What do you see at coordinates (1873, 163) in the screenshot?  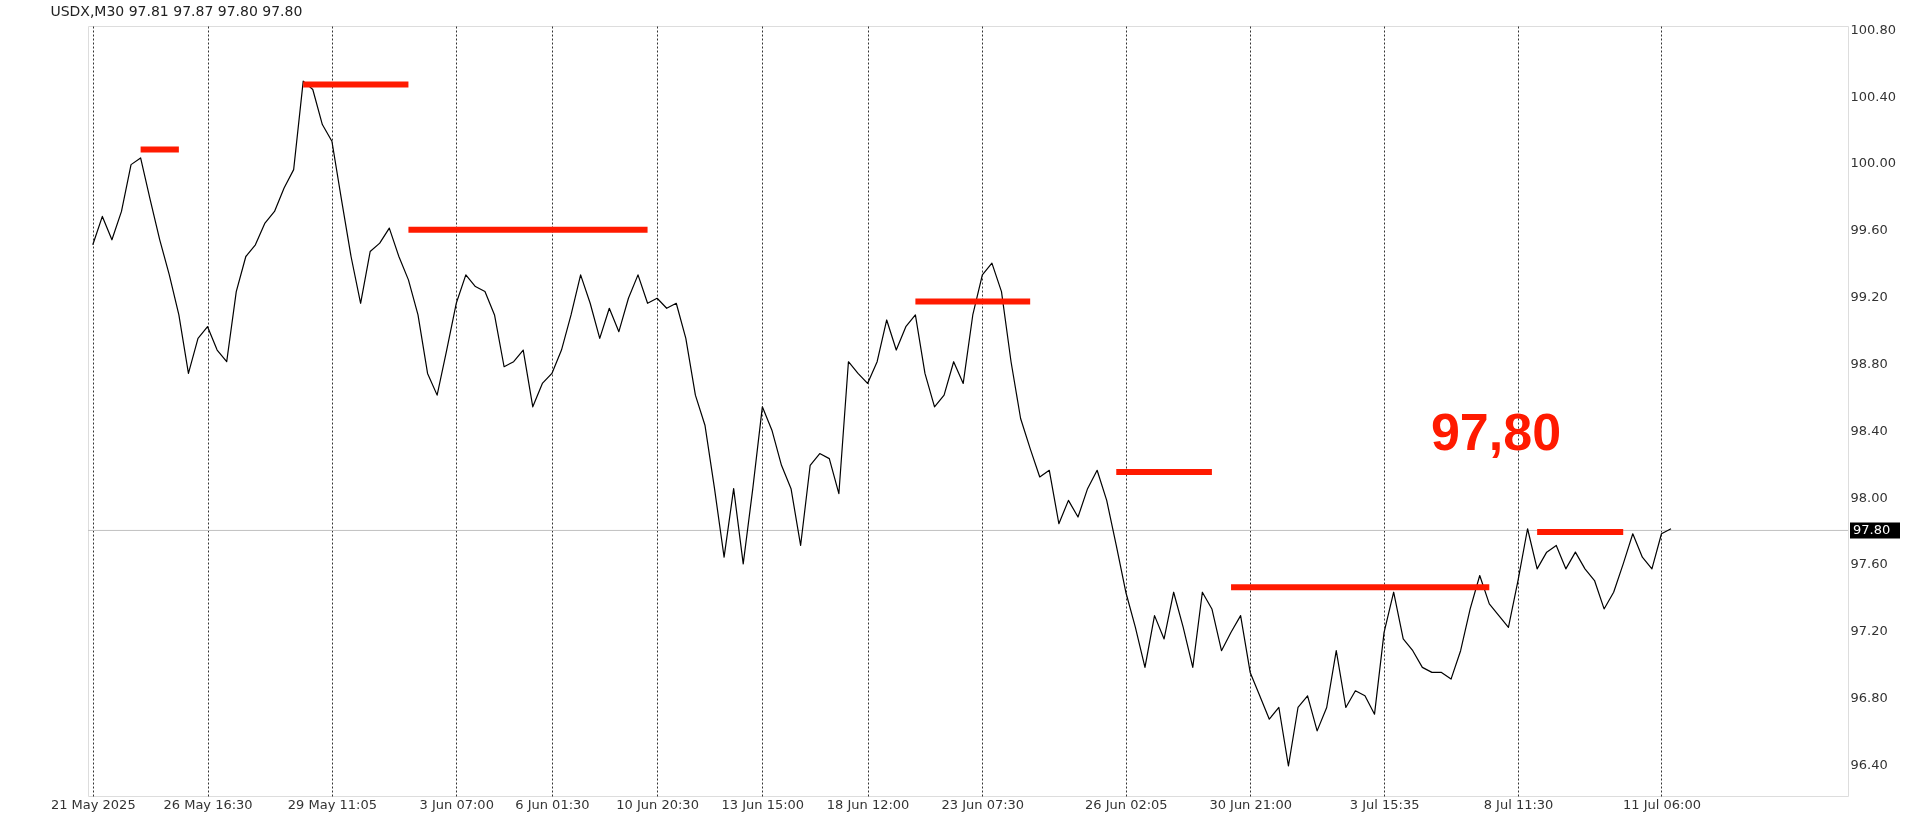 I see `y-tick-label: 100.00` at bounding box center [1873, 163].